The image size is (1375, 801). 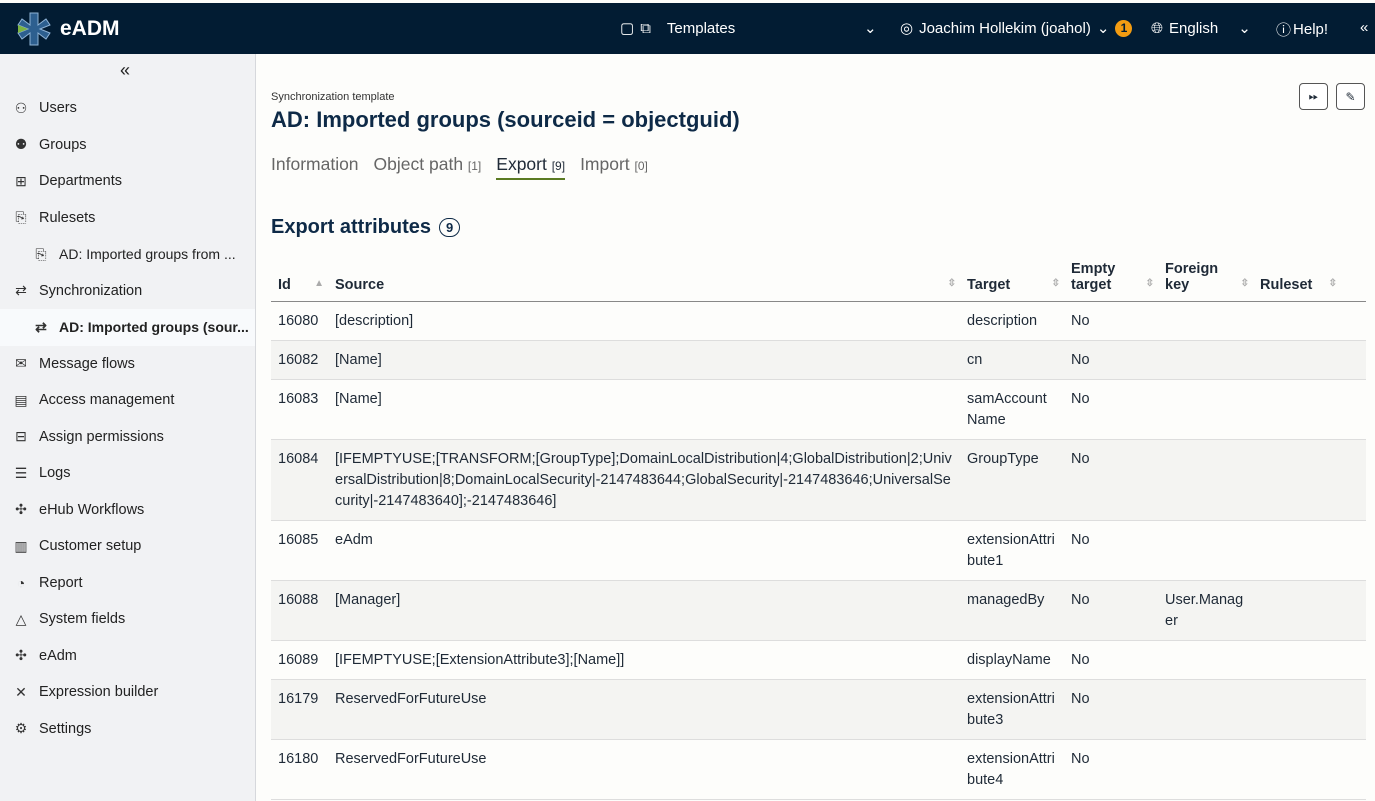 What do you see at coordinates (1012, 610) in the screenshot?
I see `cell-target: managedBy` at bounding box center [1012, 610].